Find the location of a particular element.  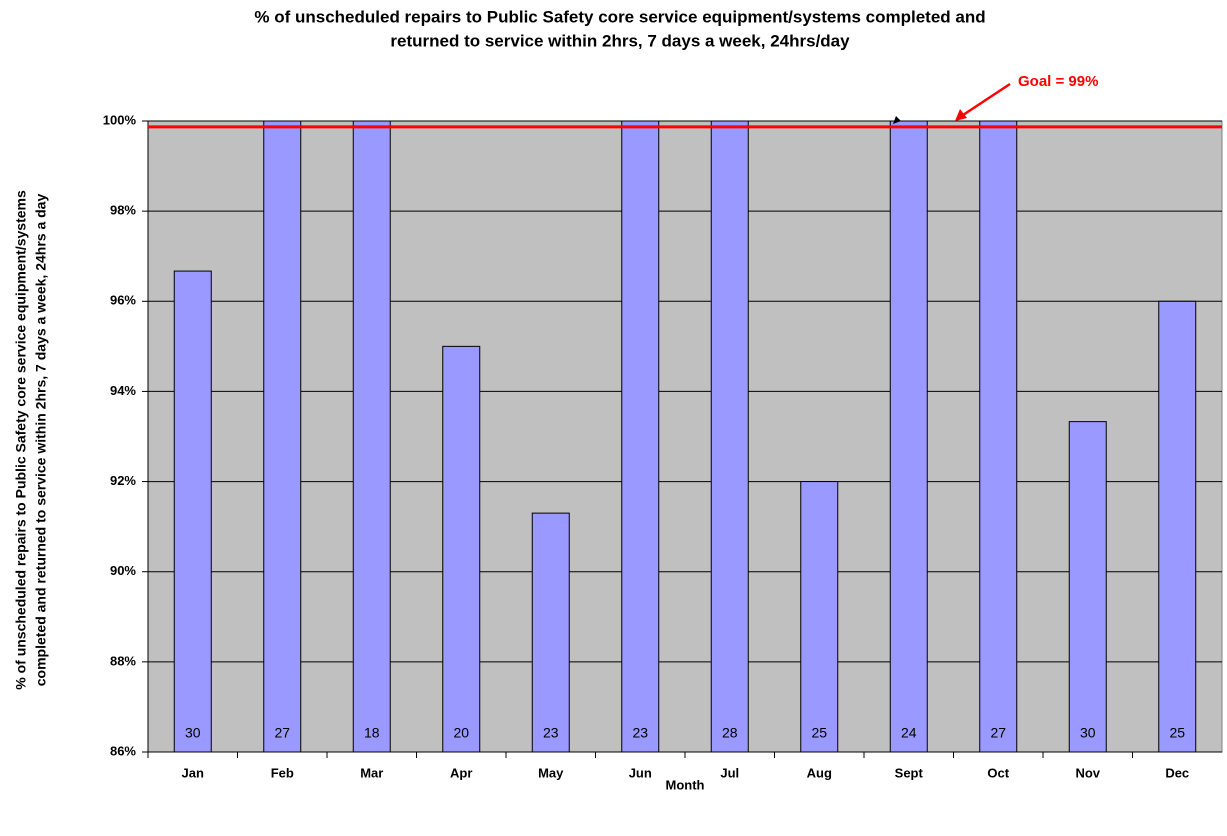

x-tick-label: Aug is located at coordinates (819, 772).